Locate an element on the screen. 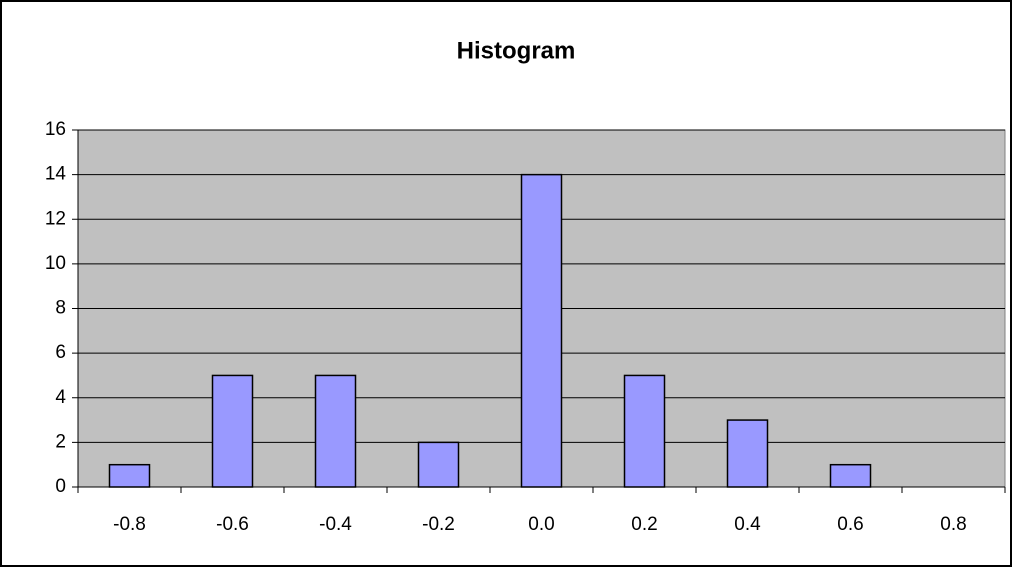  y-tick-label: 16 is located at coordinates (55, 129).